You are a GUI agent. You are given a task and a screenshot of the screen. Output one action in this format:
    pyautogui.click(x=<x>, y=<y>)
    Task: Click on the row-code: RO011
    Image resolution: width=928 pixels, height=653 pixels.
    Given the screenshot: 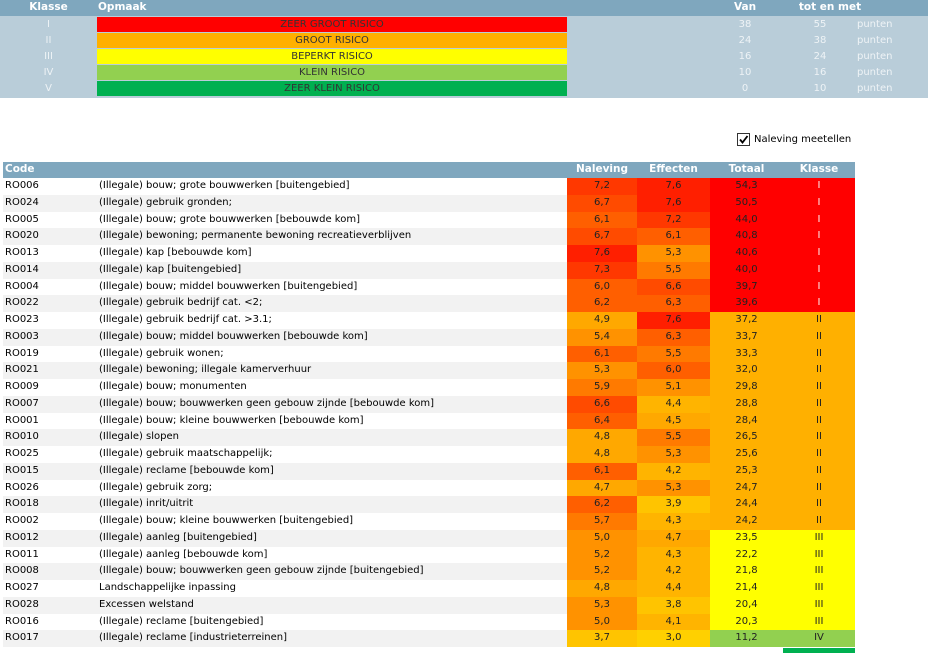 What is the action you would take?
    pyautogui.click(x=22, y=554)
    